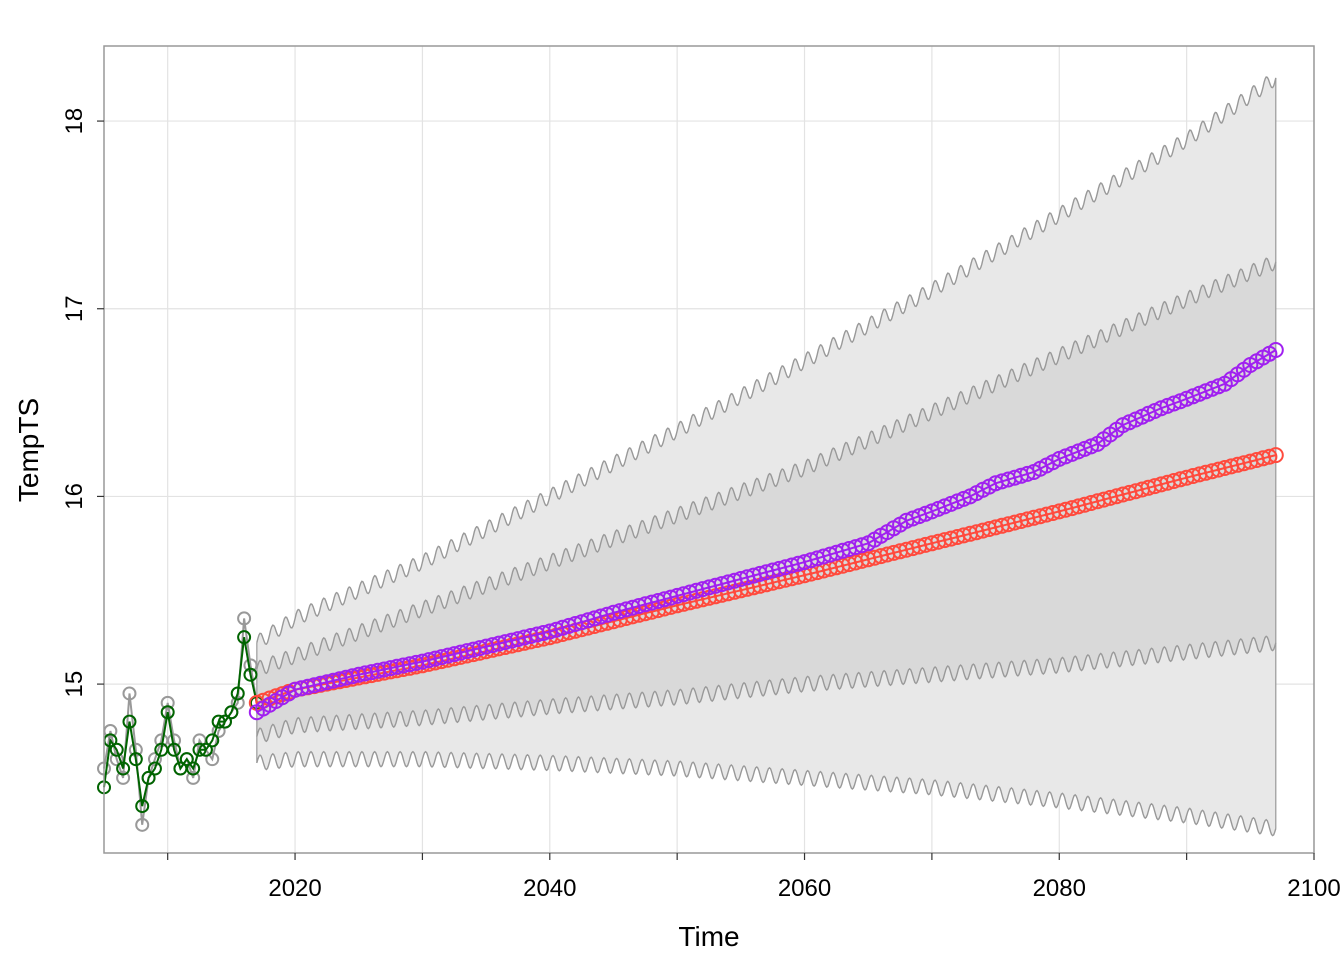 This screenshot has height=960, width=1344. What do you see at coordinates (74, 684) in the screenshot?
I see `y-tick-label: 15` at bounding box center [74, 684].